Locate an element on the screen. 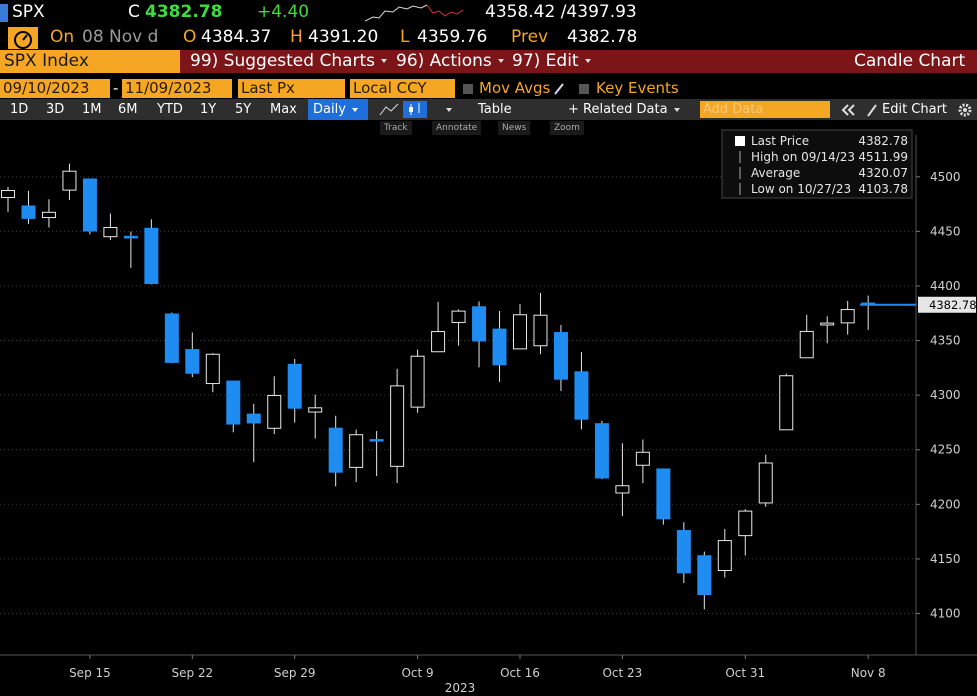 Image resolution: width=977 pixels, height=696 pixels. menu-text: + Related Data is located at coordinates (618, 109).